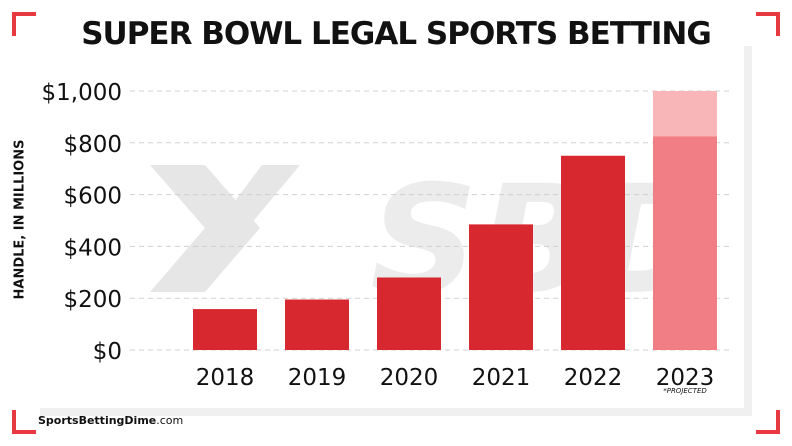 This screenshot has width=792, height=446. What do you see at coordinates (593, 252) in the screenshot?
I see `bar-2022` at bounding box center [593, 252].